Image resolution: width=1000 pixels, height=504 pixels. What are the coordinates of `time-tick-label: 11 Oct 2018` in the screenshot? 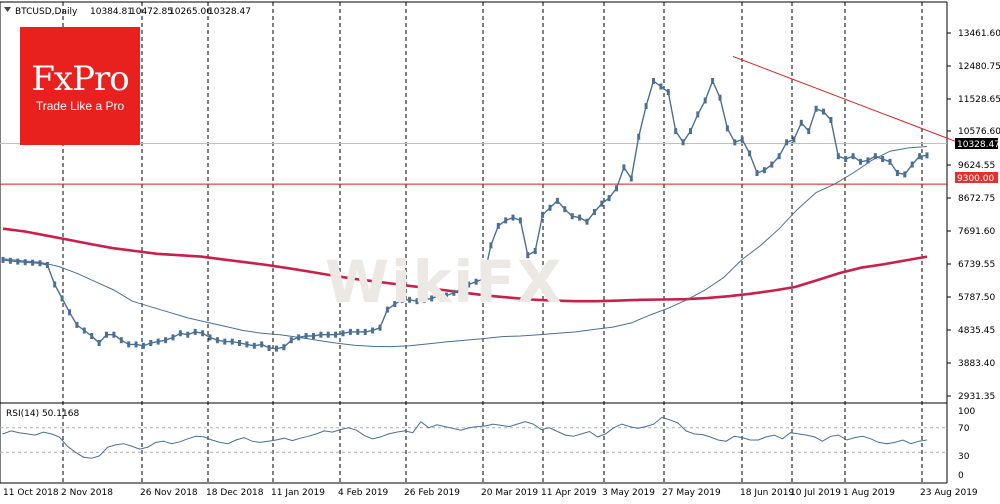 It's located at (31, 493).